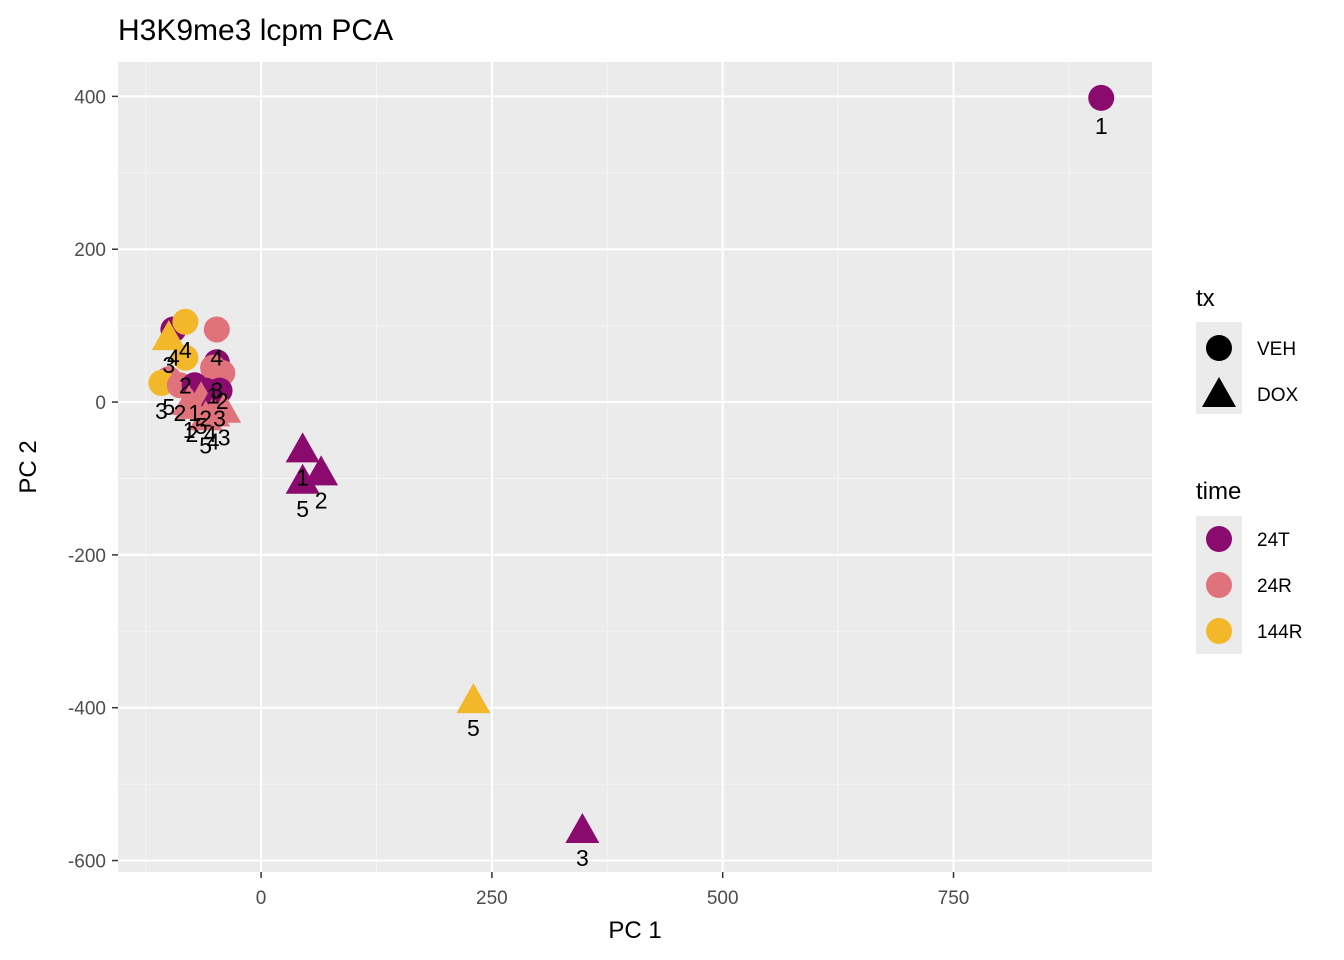 Image resolution: width=1344 pixels, height=960 pixels. I want to click on x-tick-label: 250, so click(492, 898).